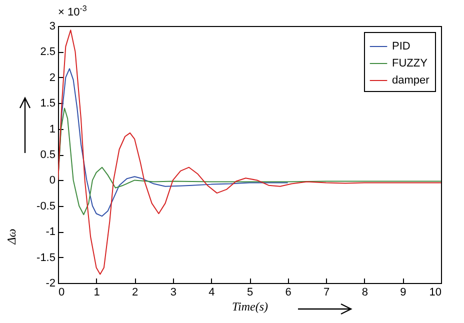 The width and height of the screenshot is (464, 323). I want to click on y-tick-label: -1, so click(51, 232).